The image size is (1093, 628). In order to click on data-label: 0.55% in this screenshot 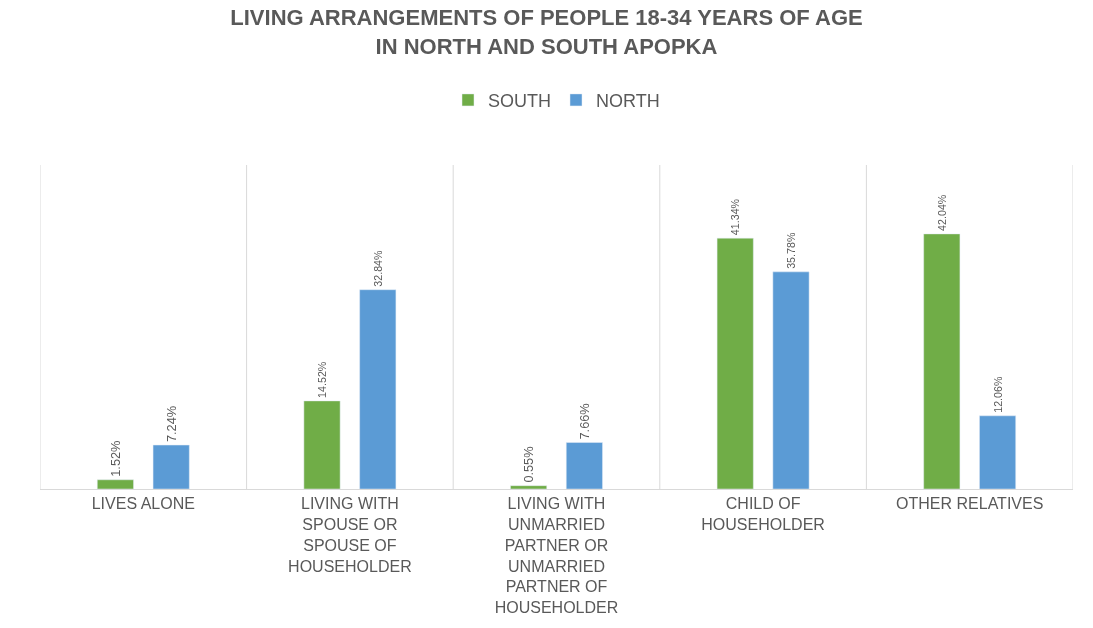, I will do `click(529, 464)`.